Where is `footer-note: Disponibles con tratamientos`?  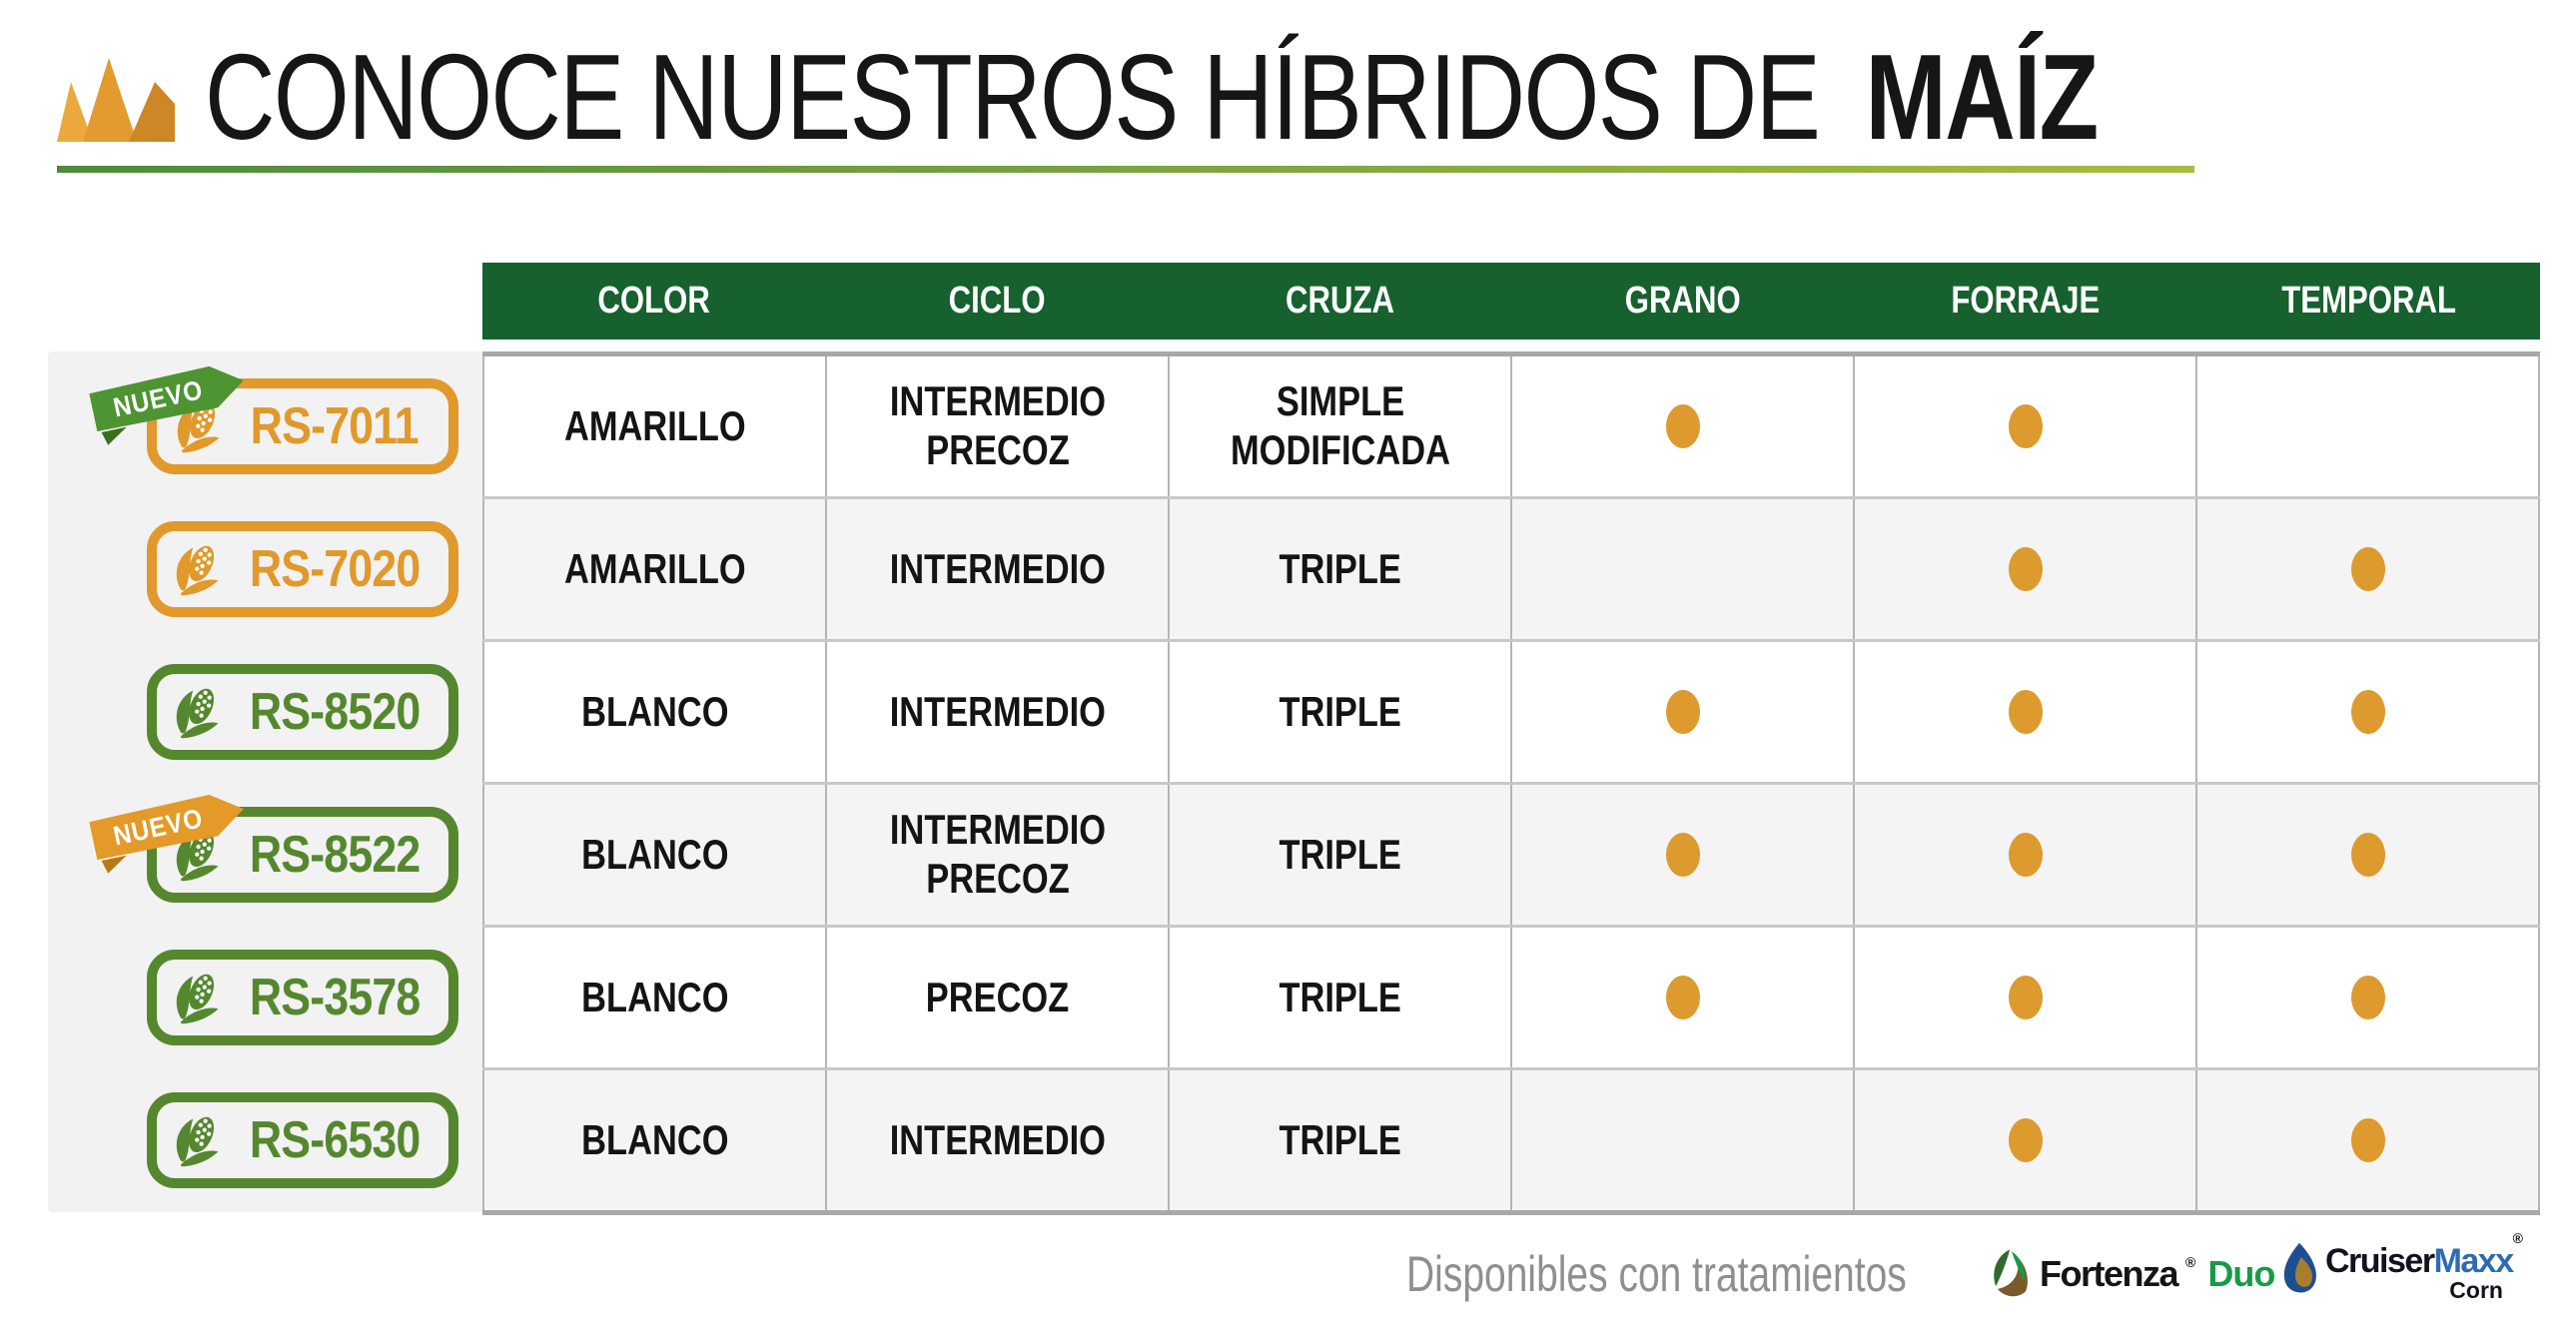
footer-note: Disponibles con tratamientos is located at coordinates (1657, 1274).